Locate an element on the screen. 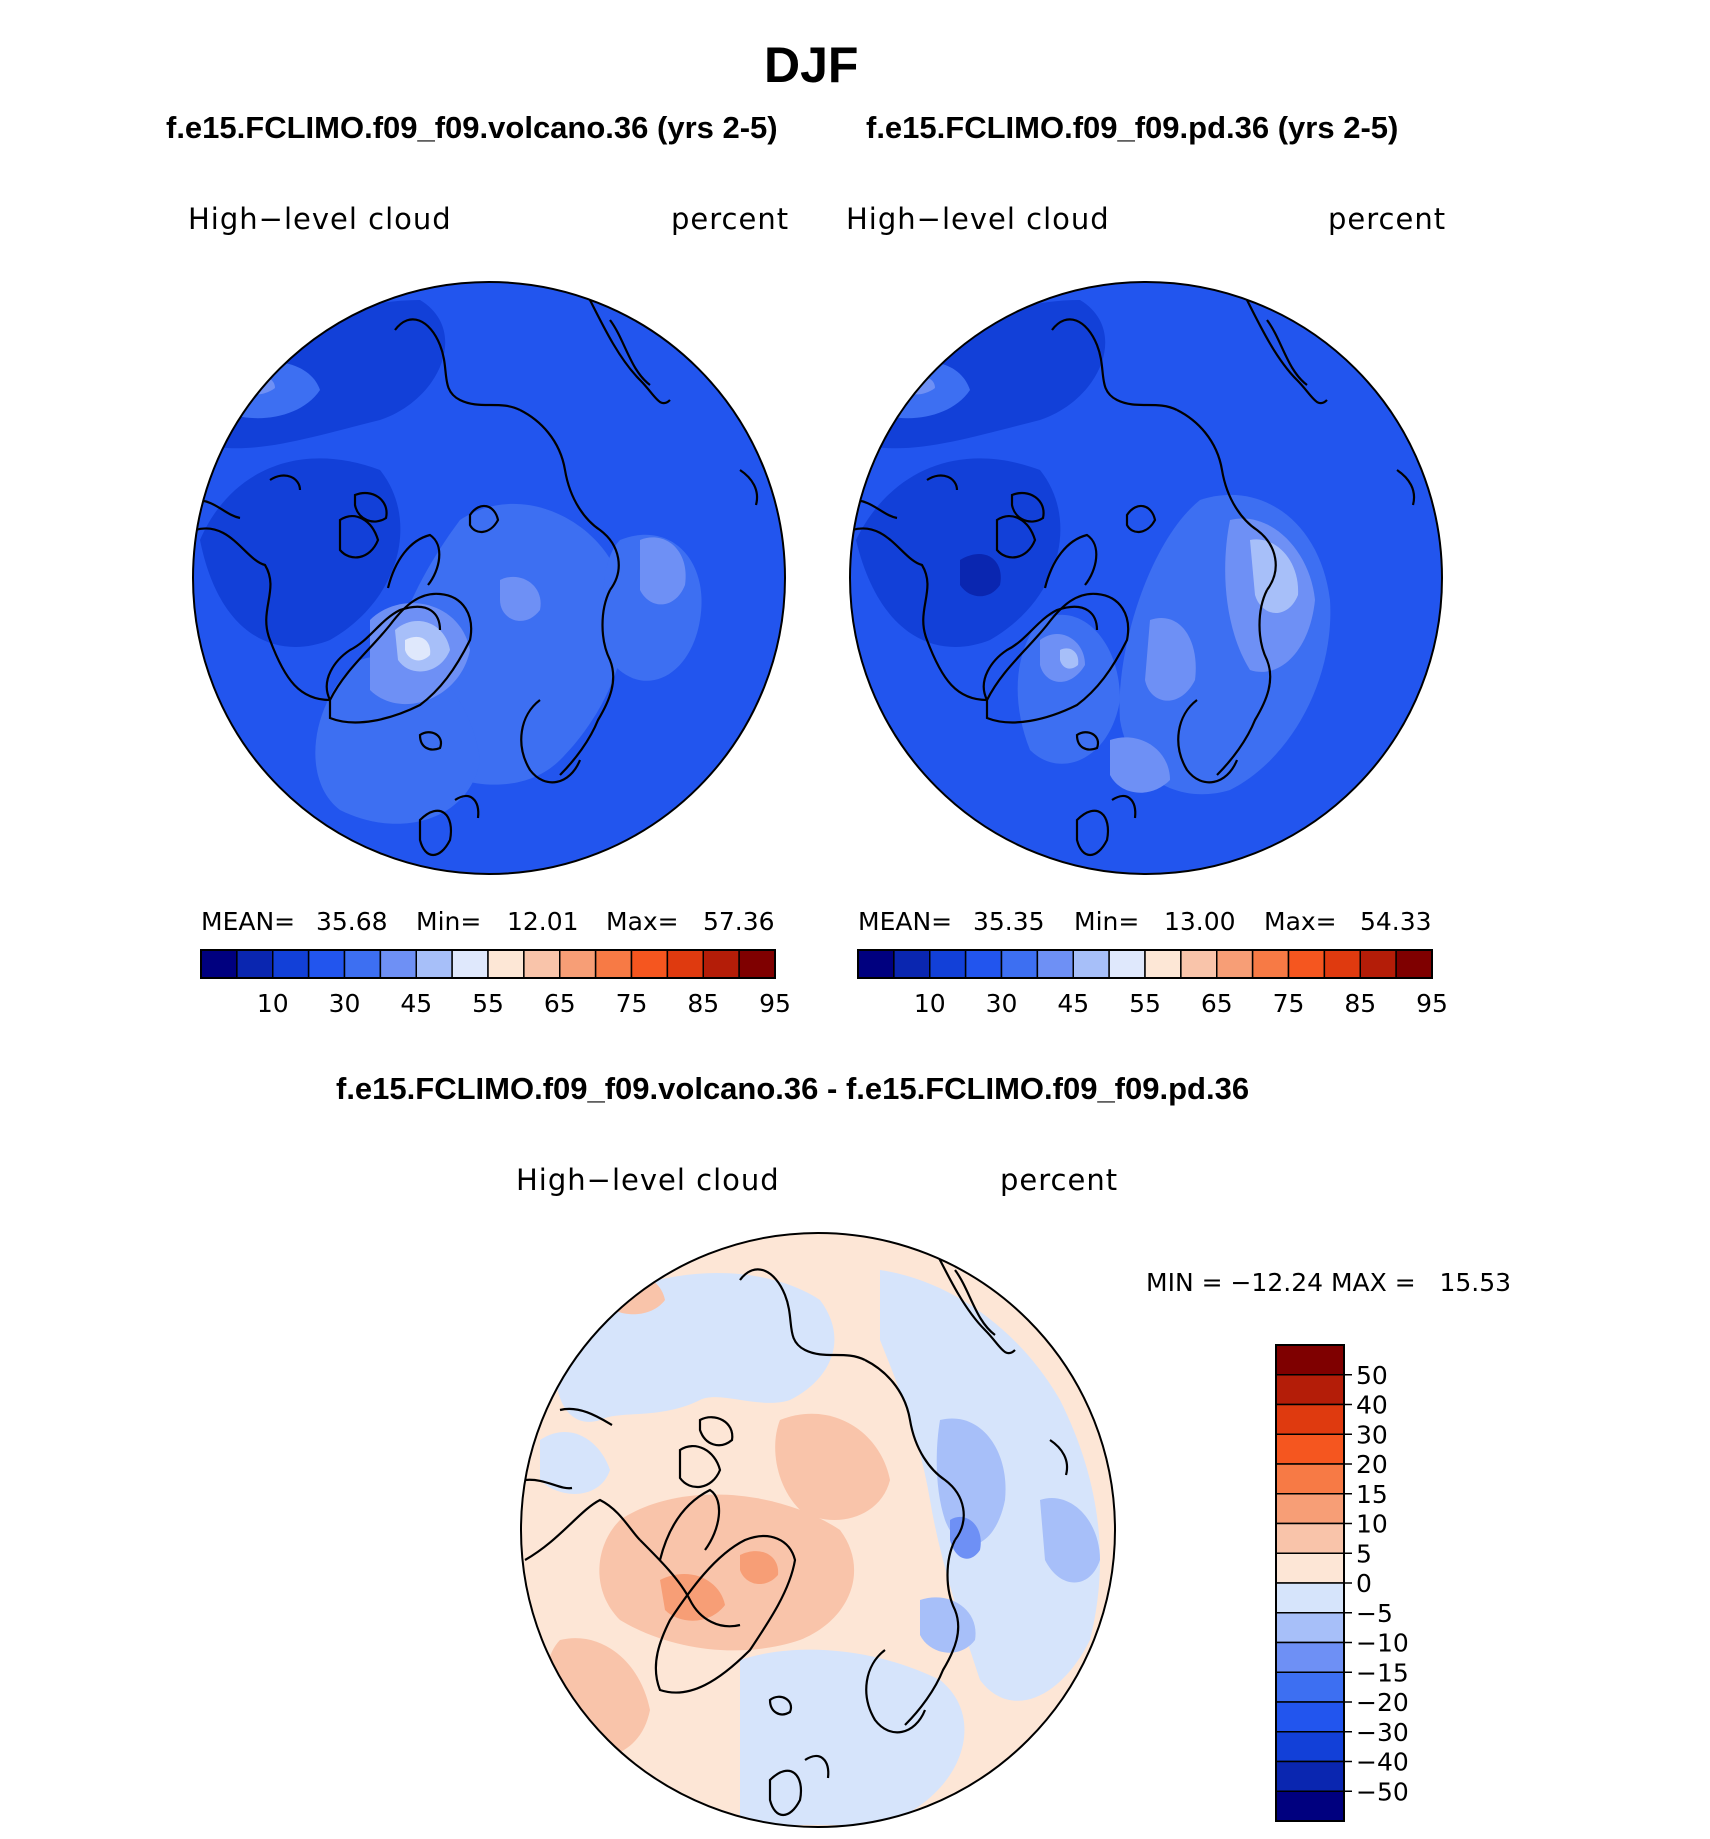 This screenshot has width=1710, height=1839. panel2-colorbar-tick-label: 95 is located at coordinates (1432, 1003).